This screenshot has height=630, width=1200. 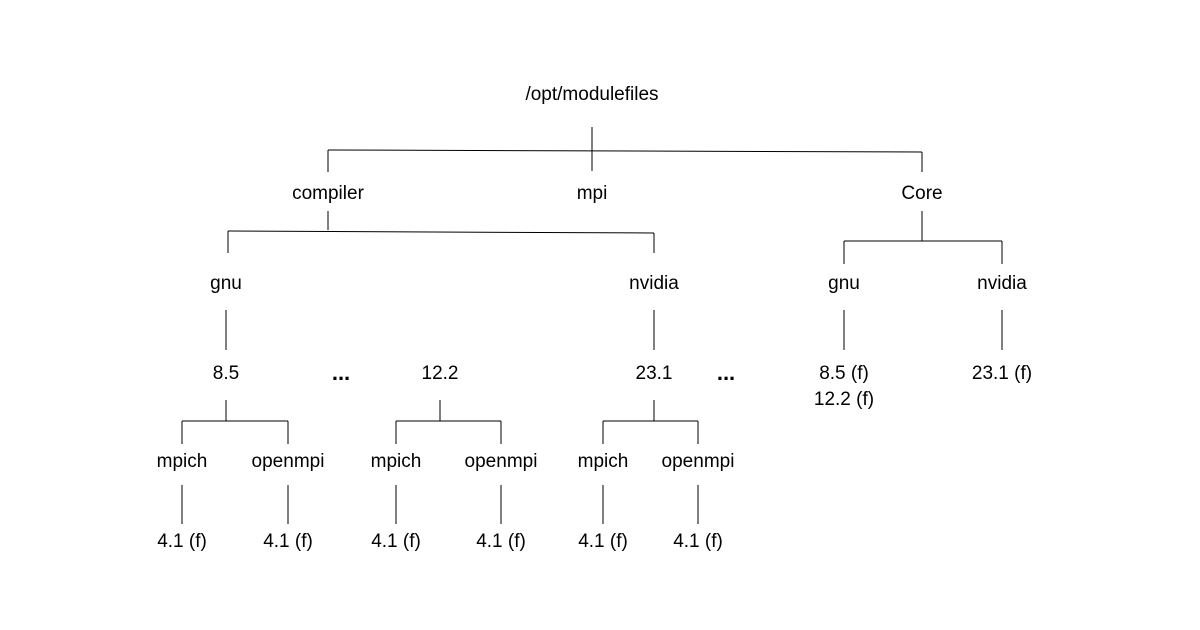 I want to click on node-label: /opt/modulefiles, so click(x=591, y=94).